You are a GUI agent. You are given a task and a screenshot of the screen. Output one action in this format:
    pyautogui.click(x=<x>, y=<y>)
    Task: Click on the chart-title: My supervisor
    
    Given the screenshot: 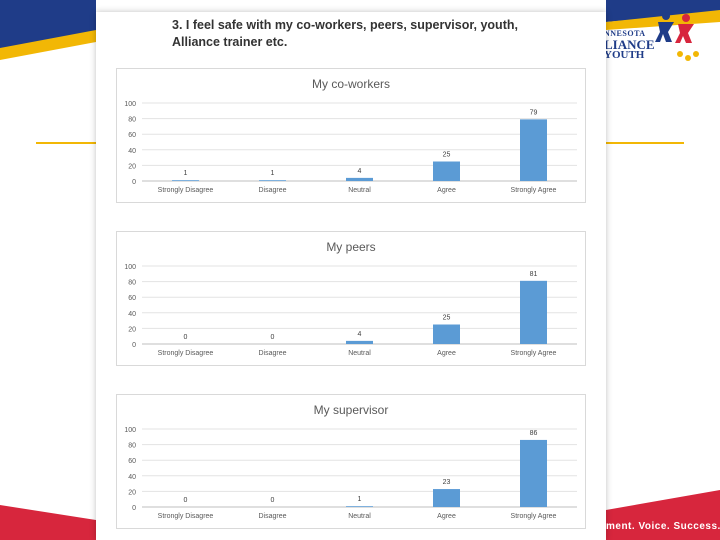 What is the action you would take?
    pyautogui.click(x=351, y=410)
    